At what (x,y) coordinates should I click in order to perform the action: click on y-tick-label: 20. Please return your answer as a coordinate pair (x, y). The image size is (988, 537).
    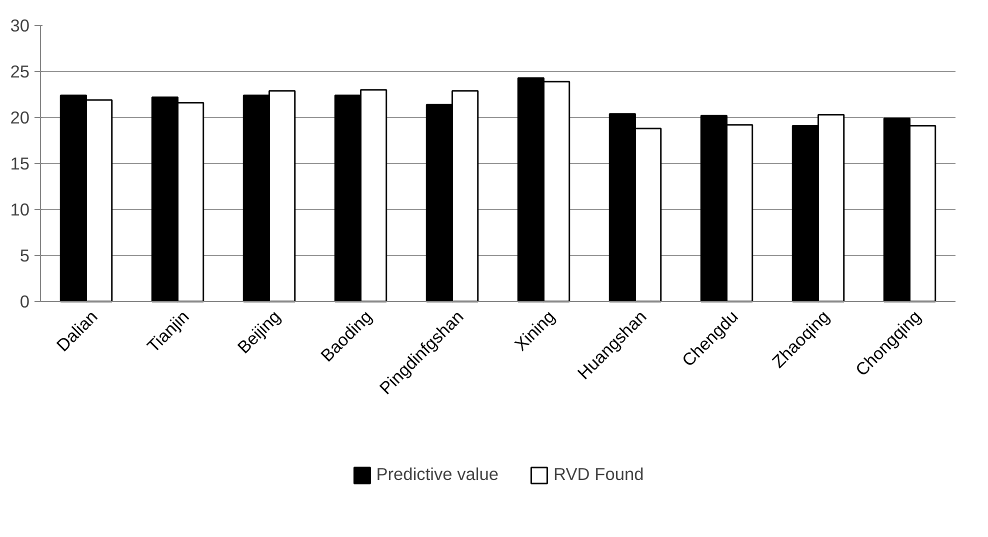
    Looking at the image, I should click on (20, 118).